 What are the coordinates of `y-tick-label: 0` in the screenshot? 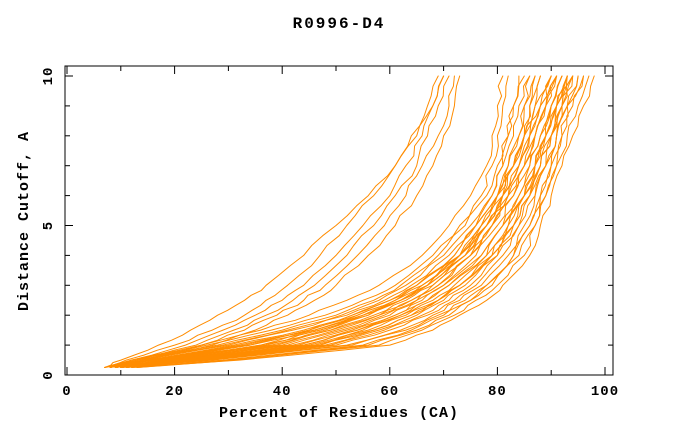 It's located at (49, 374).